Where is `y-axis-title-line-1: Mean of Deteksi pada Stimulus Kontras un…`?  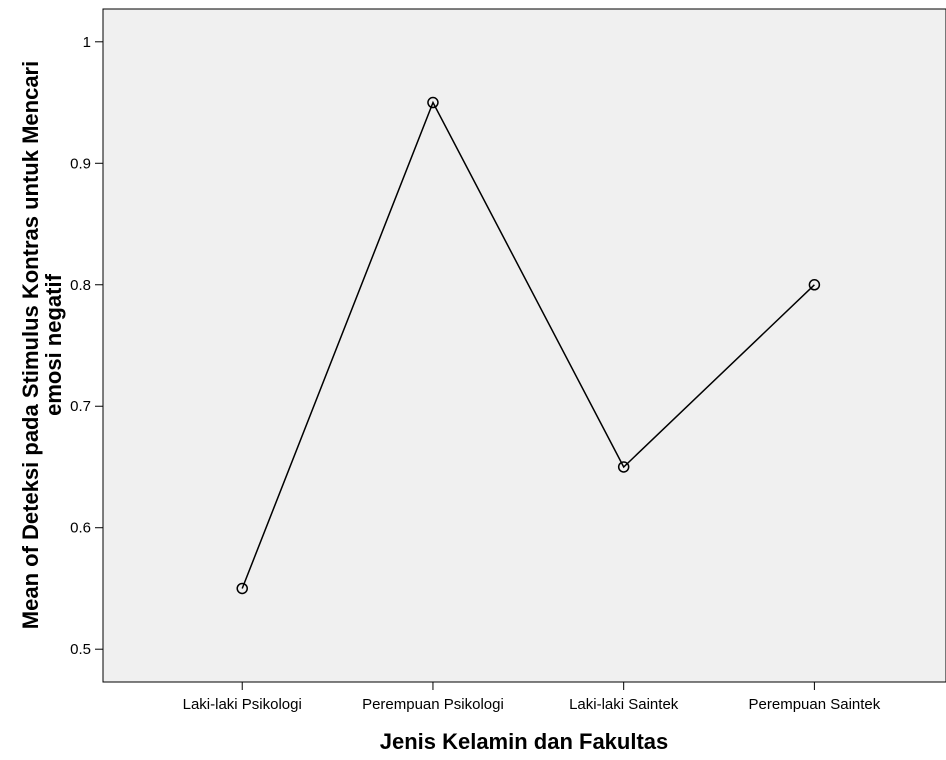 y-axis-title-line-1: Mean of Deteksi pada Stimulus Kontras un… is located at coordinates (30, 345).